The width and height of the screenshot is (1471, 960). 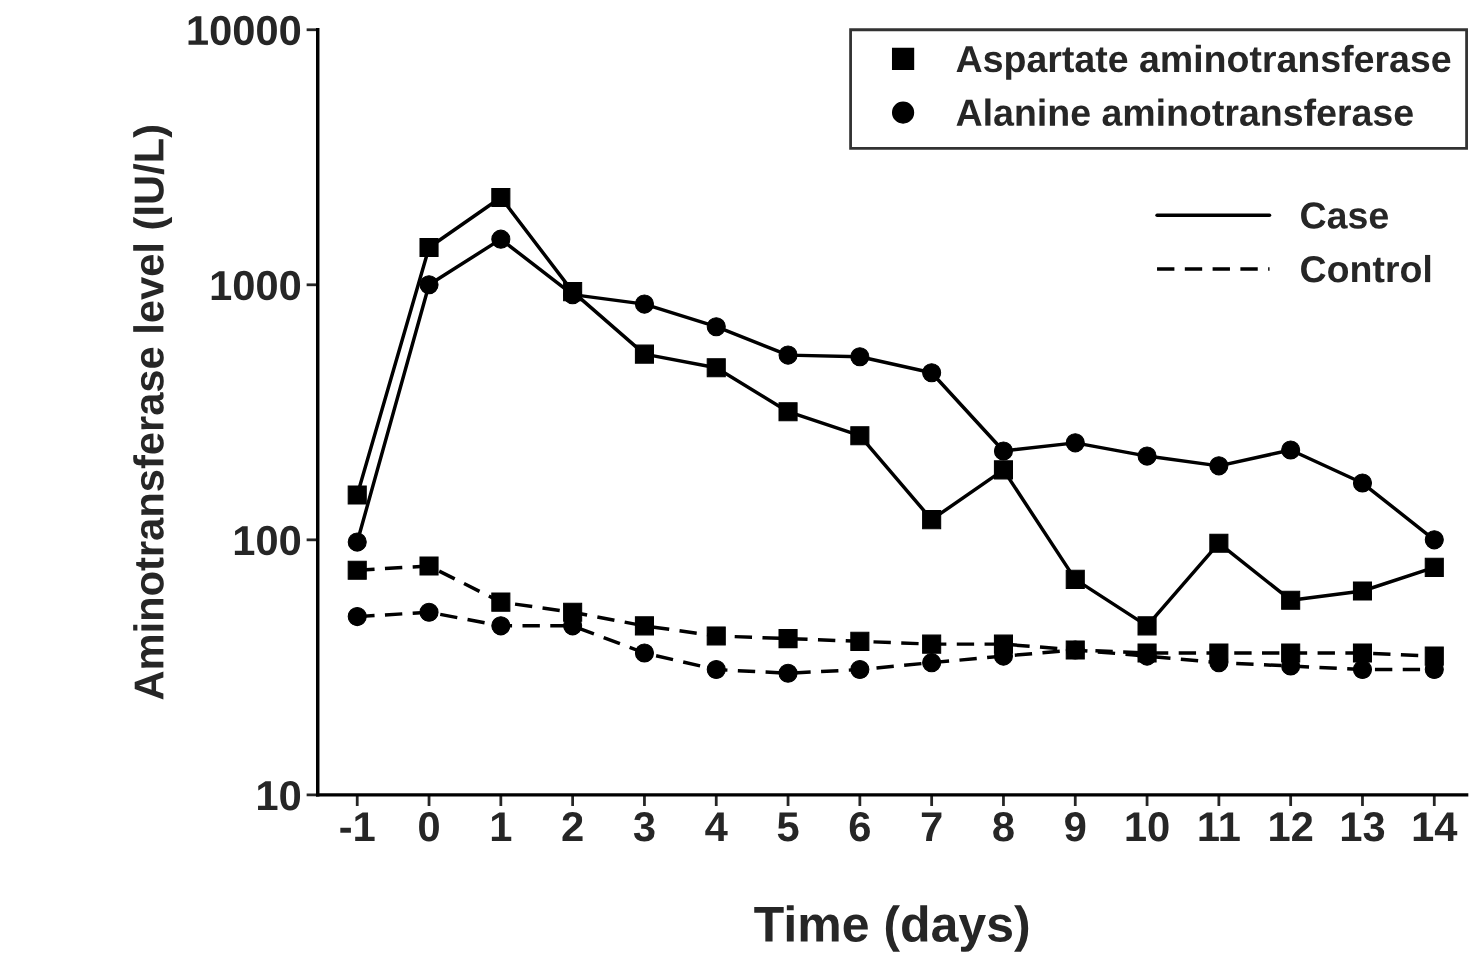 I want to click on x-tick-label: 14, so click(x=1435, y=827).